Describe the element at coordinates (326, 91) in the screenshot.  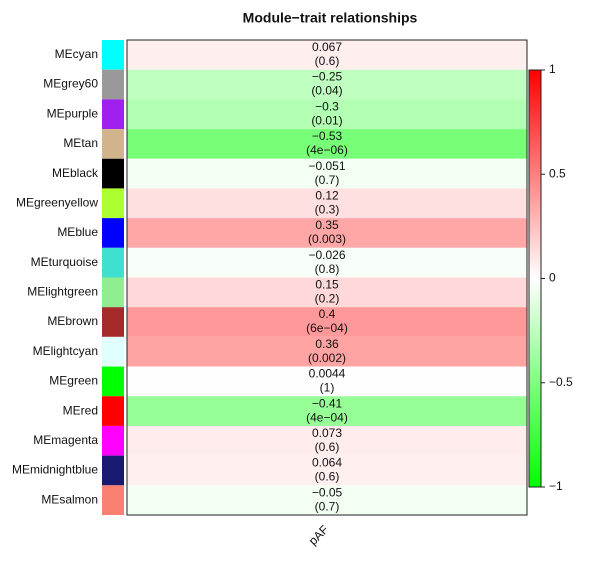
I see `p-value-label: (0.04)` at that location.